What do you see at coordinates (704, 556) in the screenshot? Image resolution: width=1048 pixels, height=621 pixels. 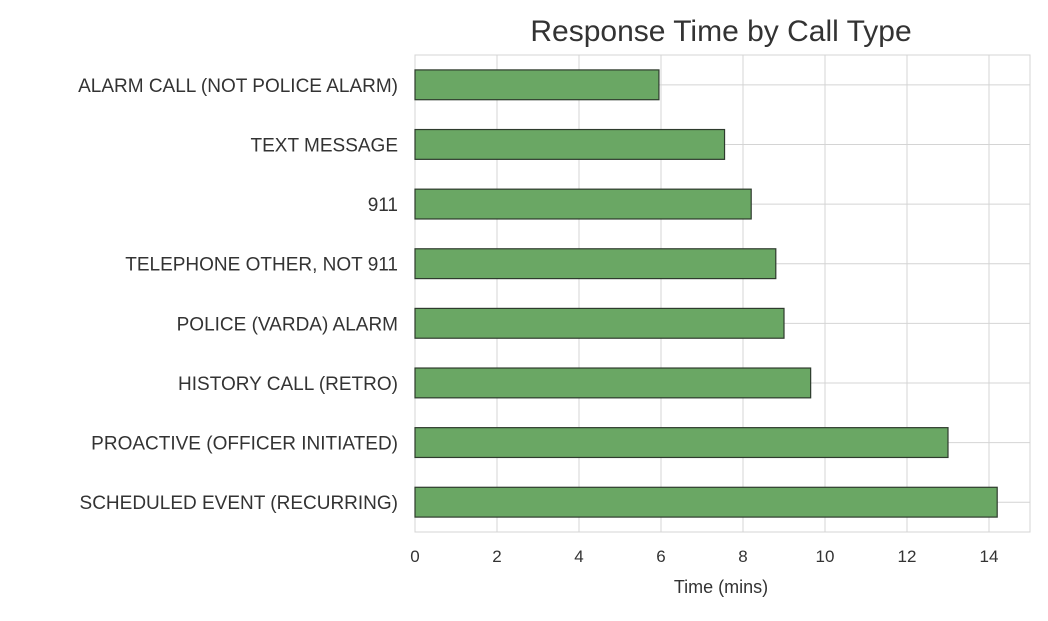 I see `x-tick-labels: 0 2 4 6 8 10 12 14` at bounding box center [704, 556].